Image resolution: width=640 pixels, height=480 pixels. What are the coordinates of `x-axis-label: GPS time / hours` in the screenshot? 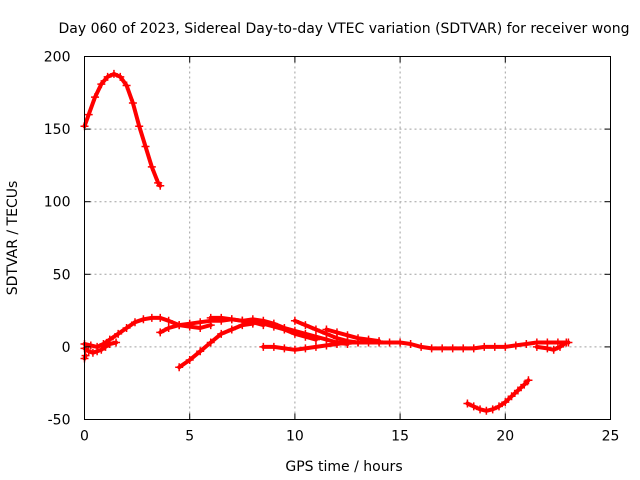 It's located at (343, 467).